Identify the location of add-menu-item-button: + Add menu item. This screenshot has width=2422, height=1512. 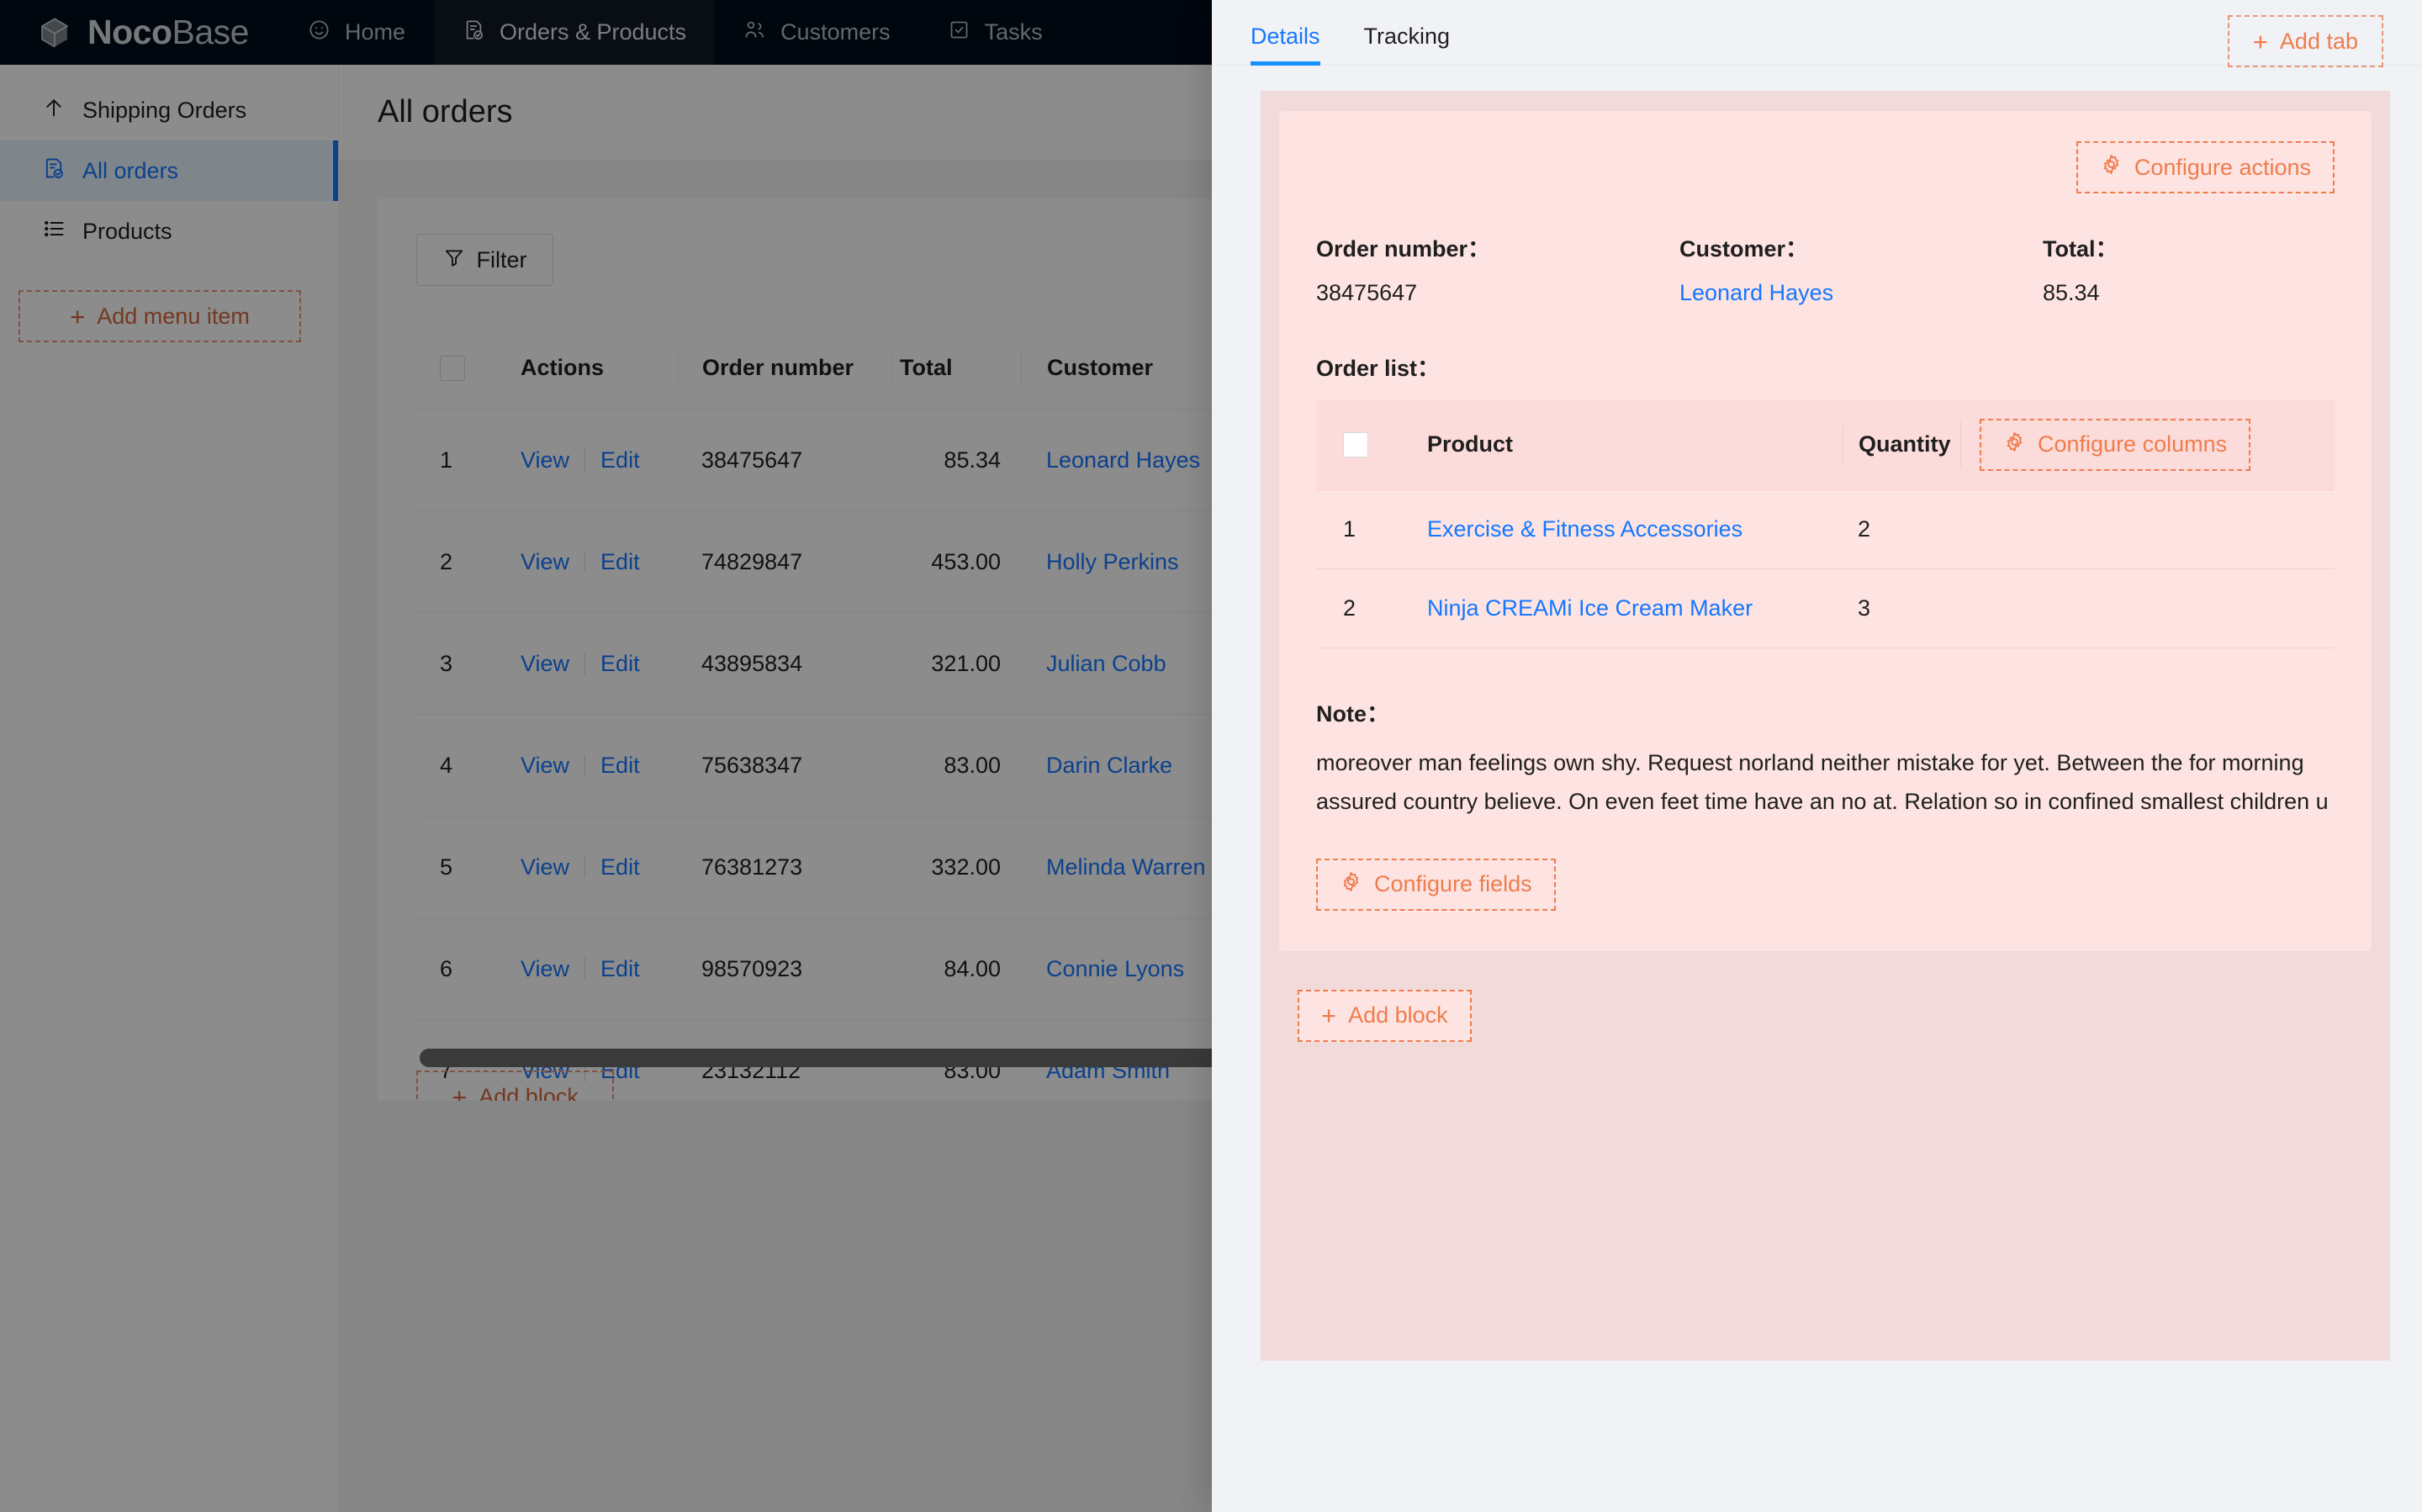
(160, 316).